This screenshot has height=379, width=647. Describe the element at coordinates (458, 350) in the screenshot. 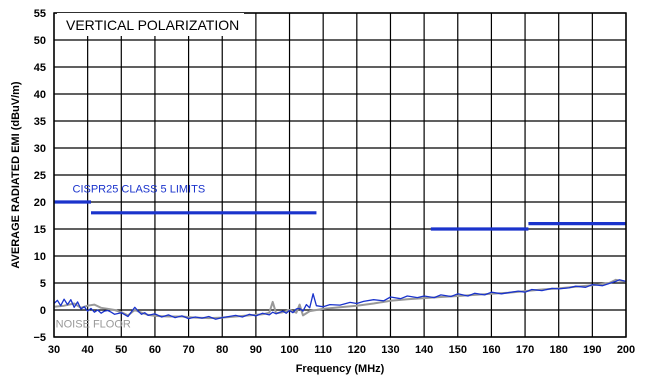

I see `x-tick-label: 150` at that location.